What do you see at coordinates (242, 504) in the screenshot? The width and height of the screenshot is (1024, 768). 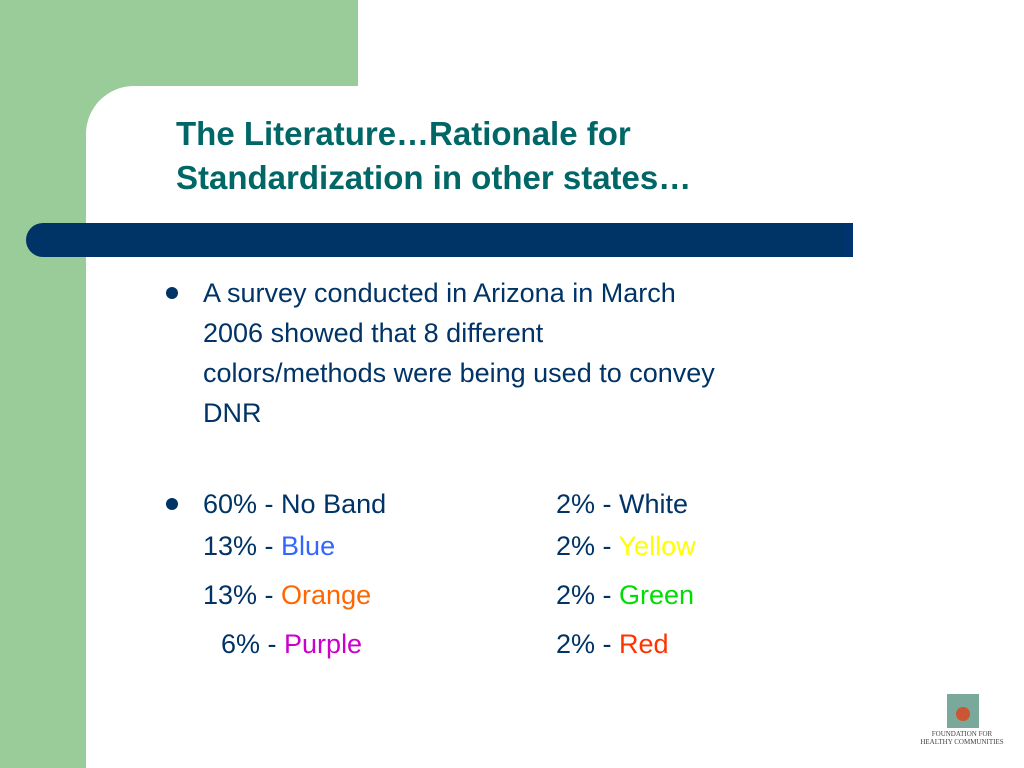 I see `stat-prefix: 60% -` at bounding box center [242, 504].